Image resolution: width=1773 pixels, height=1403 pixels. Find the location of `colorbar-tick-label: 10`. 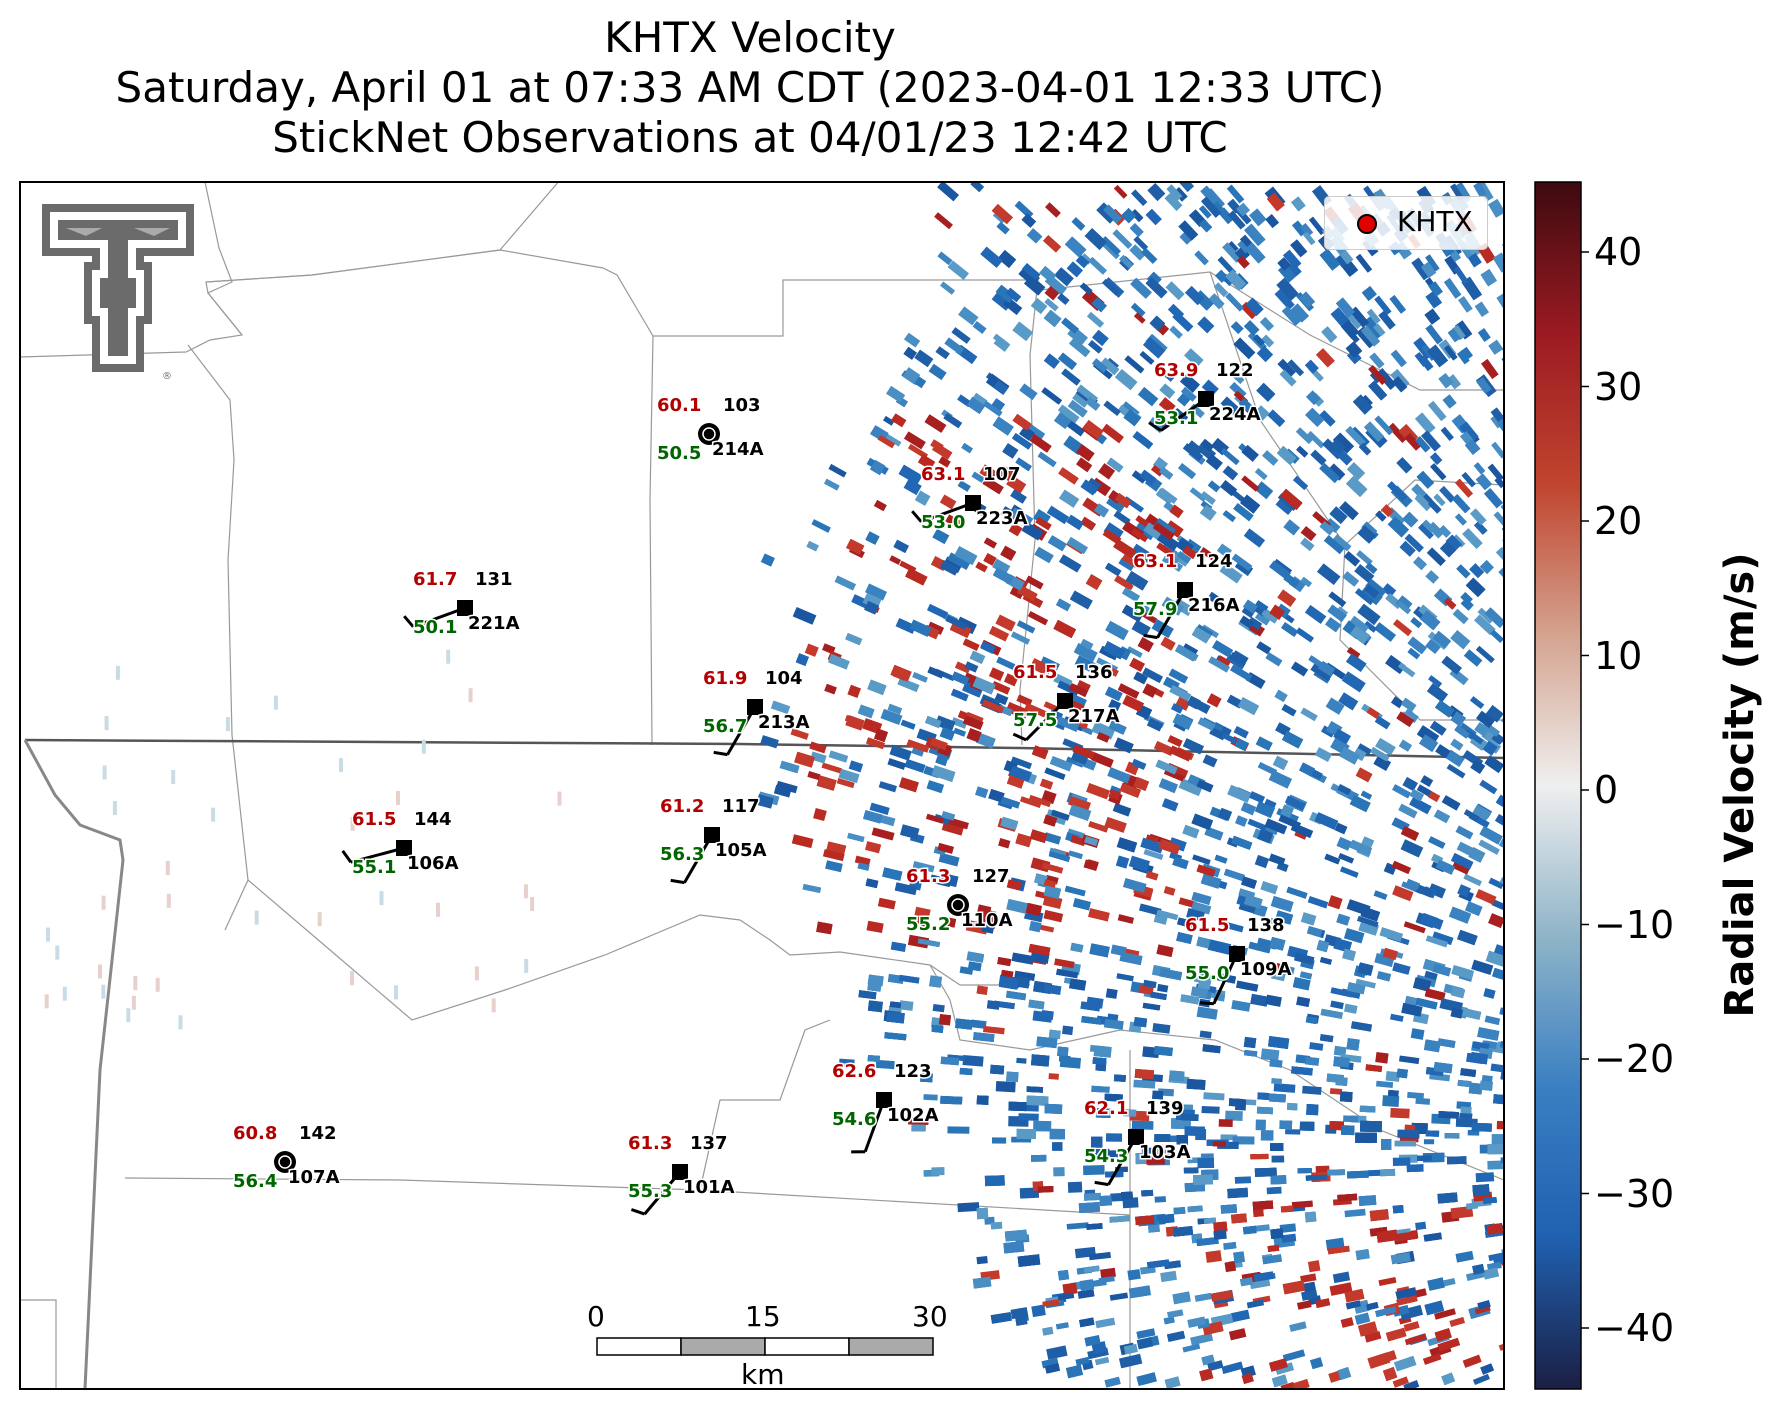

colorbar-tick-label: 10 is located at coordinates (1618, 655).